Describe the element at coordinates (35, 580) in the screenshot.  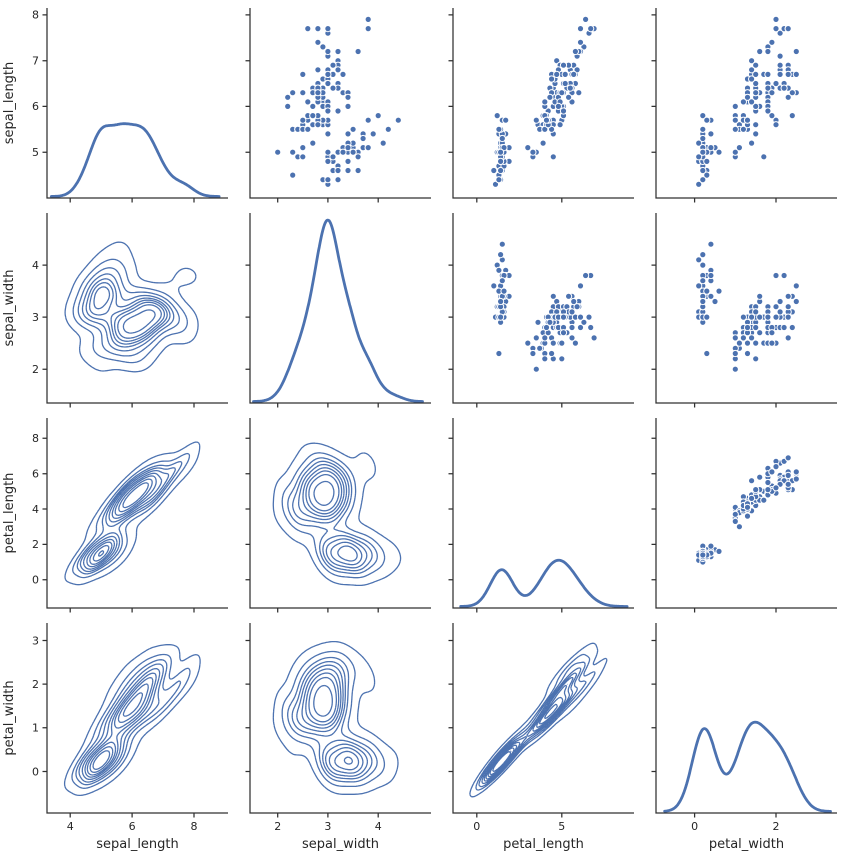
I see `y-tick-label: 0` at that location.